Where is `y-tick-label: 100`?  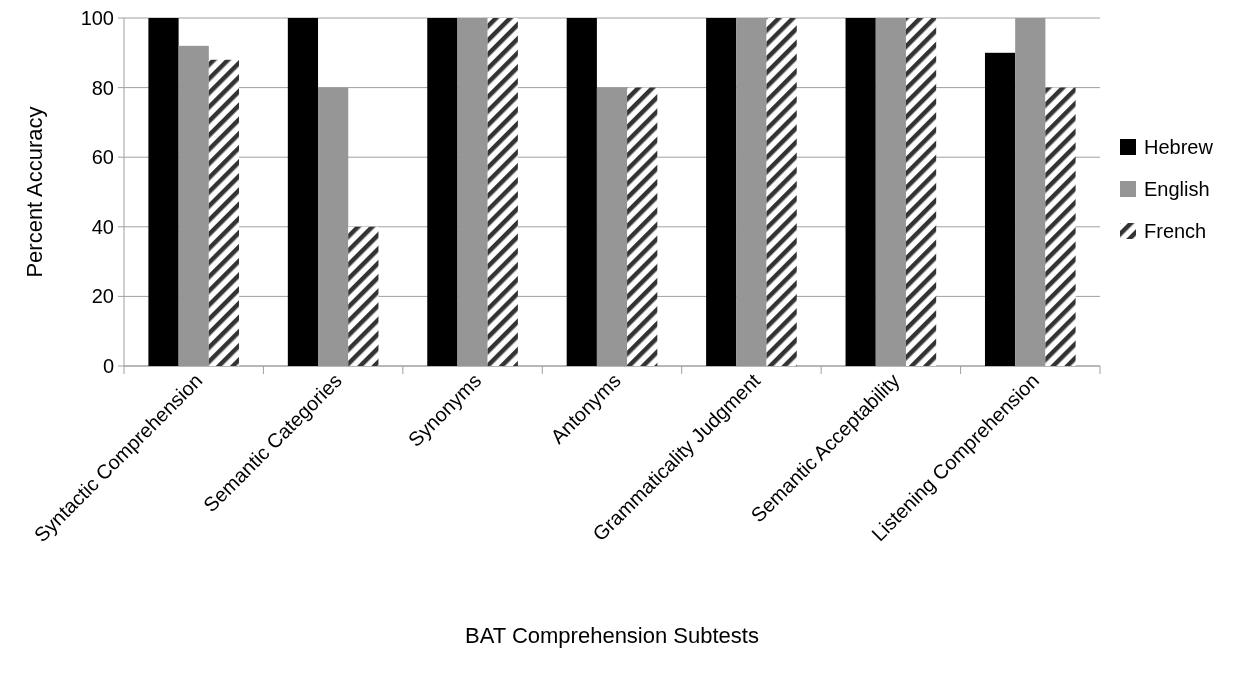 y-tick-label: 100 is located at coordinates (97, 18).